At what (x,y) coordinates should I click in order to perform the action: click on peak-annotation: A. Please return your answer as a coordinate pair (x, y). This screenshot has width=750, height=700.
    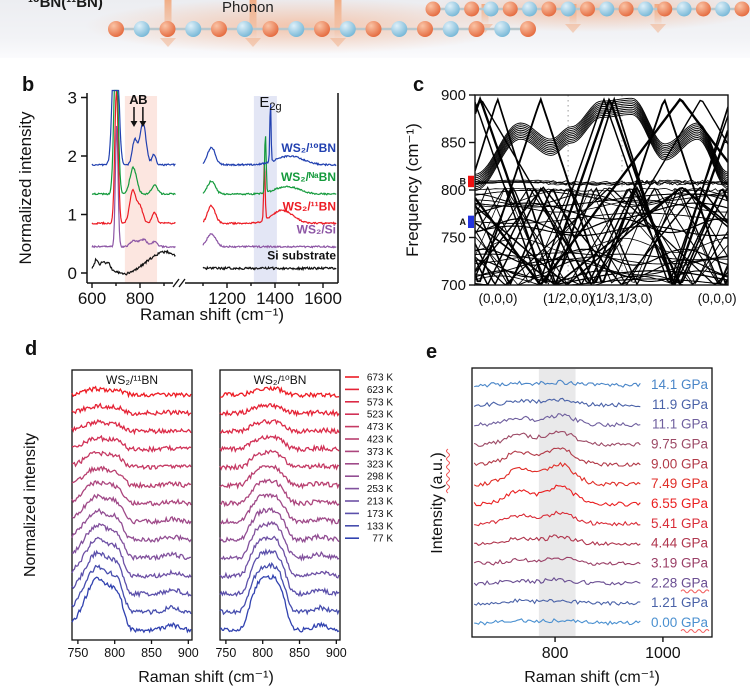
    Looking at the image, I should click on (134, 99).